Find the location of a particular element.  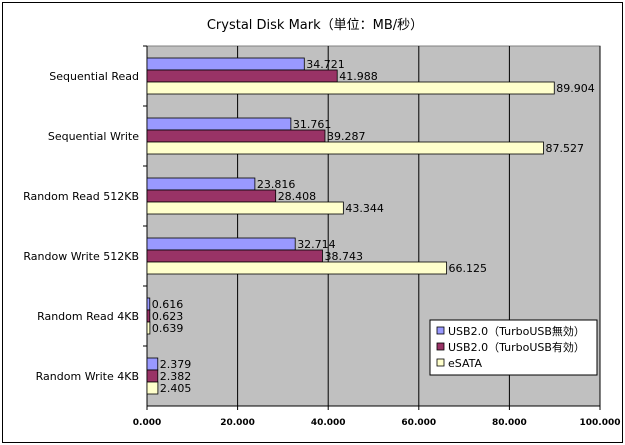

x-tick-label: 100.000 is located at coordinates (600, 423).